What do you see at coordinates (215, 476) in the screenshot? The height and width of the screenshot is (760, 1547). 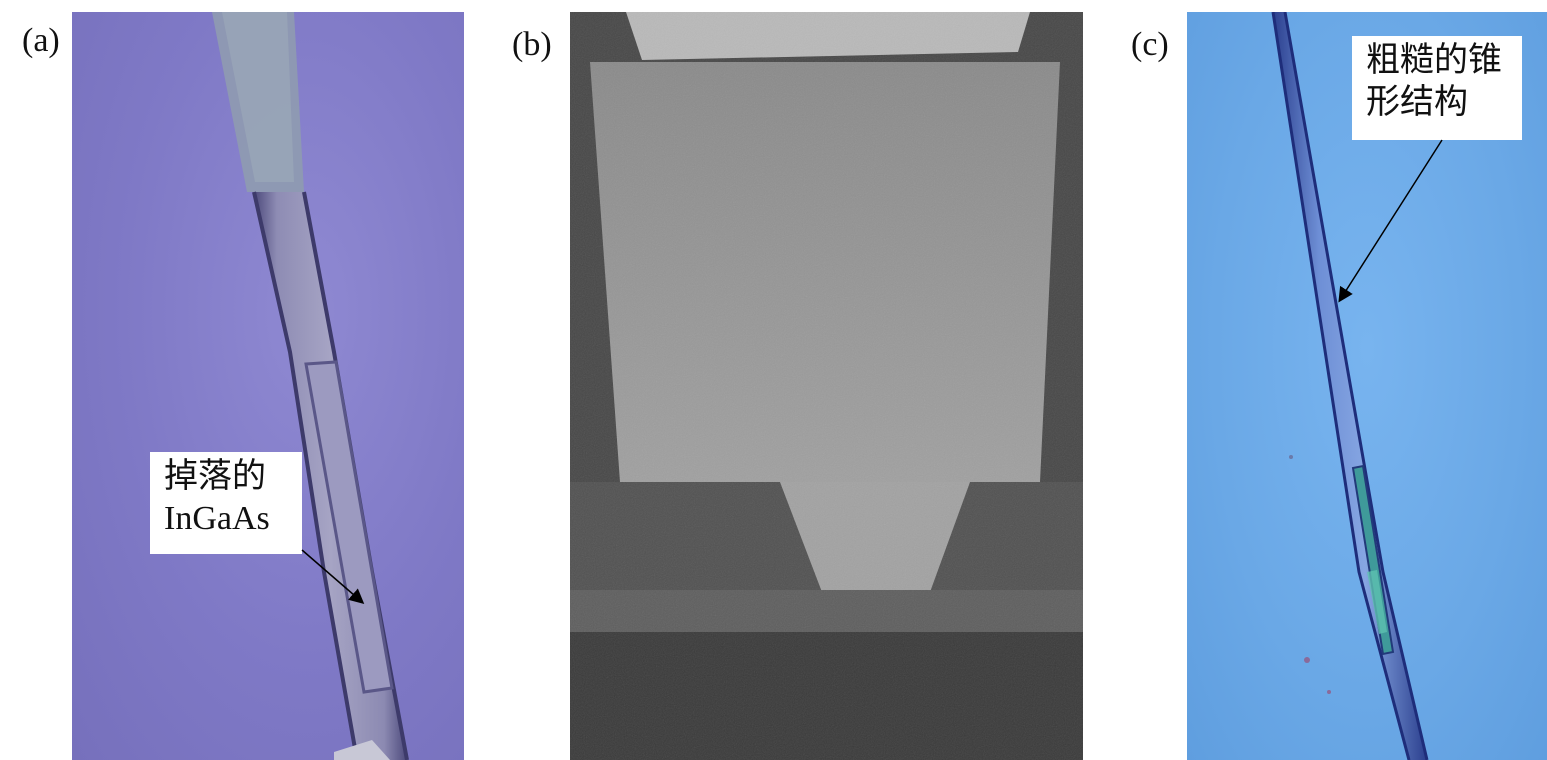 I see `callout-a-line1: 掉落的` at bounding box center [215, 476].